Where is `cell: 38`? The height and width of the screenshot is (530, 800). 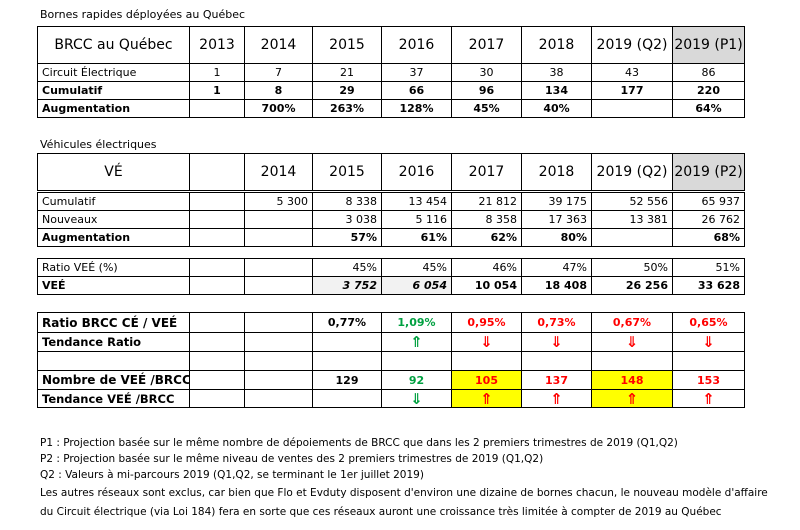 cell: 38 is located at coordinates (556, 72).